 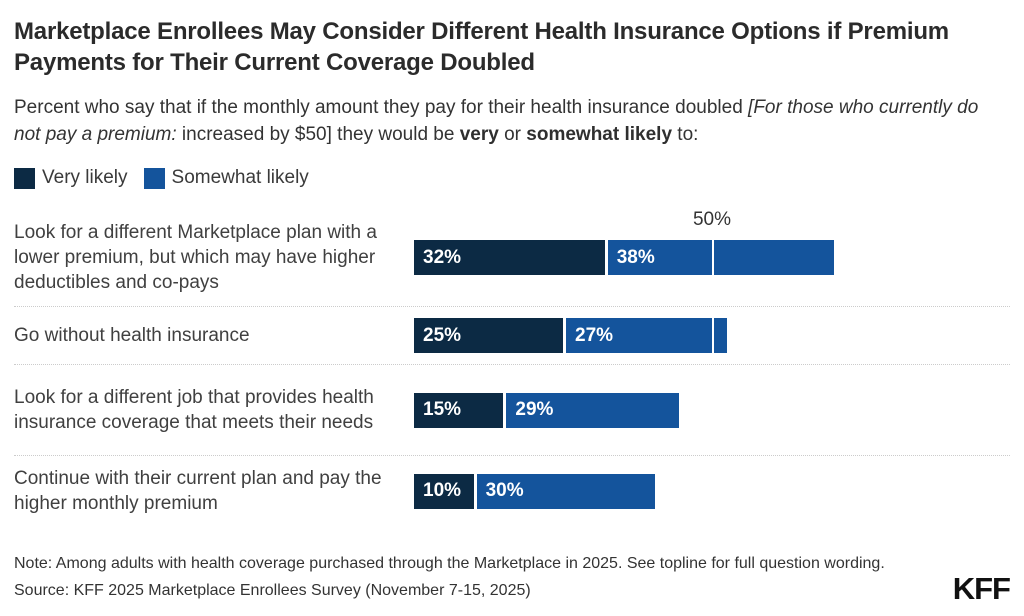 What do you see at coordinates (442, 409) in the screenshot?
I see `bar-value-label: 15%` at bounding box center [442, 409].